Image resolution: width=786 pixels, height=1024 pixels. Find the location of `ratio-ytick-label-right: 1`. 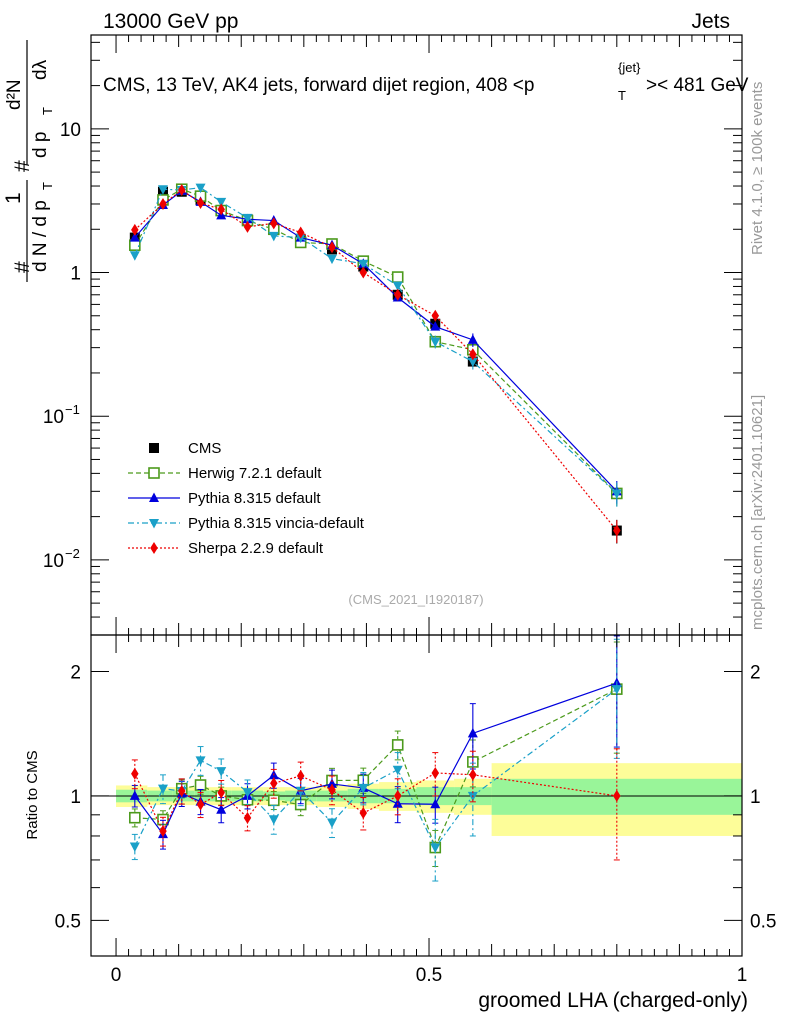

ratio-ytick-label-right: 1 is located at coordinates (755, 797).